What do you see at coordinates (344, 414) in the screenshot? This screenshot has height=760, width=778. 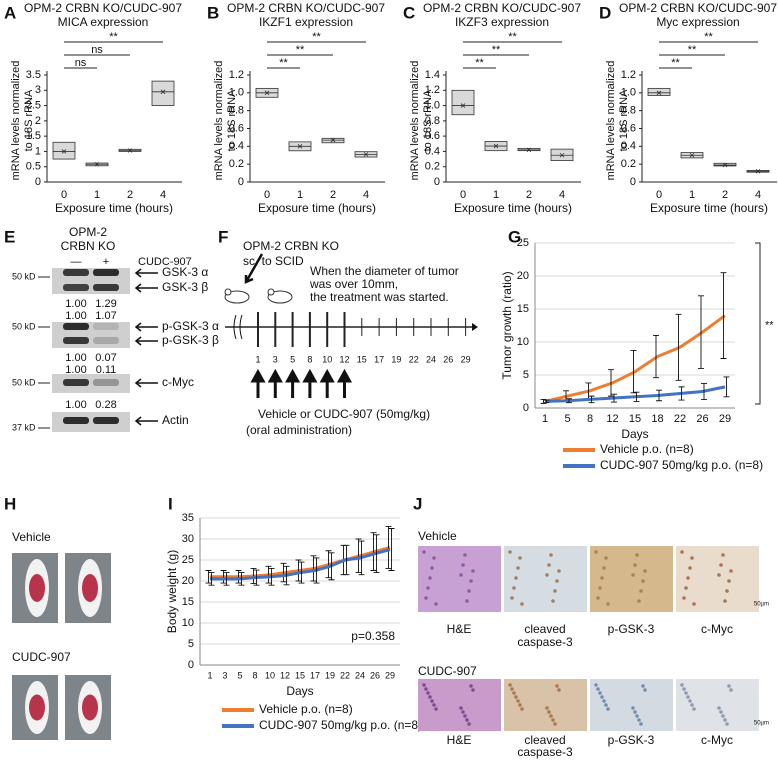 I see `treatment-label: Vehicle or CUDC-907 (50mg/kg)` at bounding box center [344, 414].